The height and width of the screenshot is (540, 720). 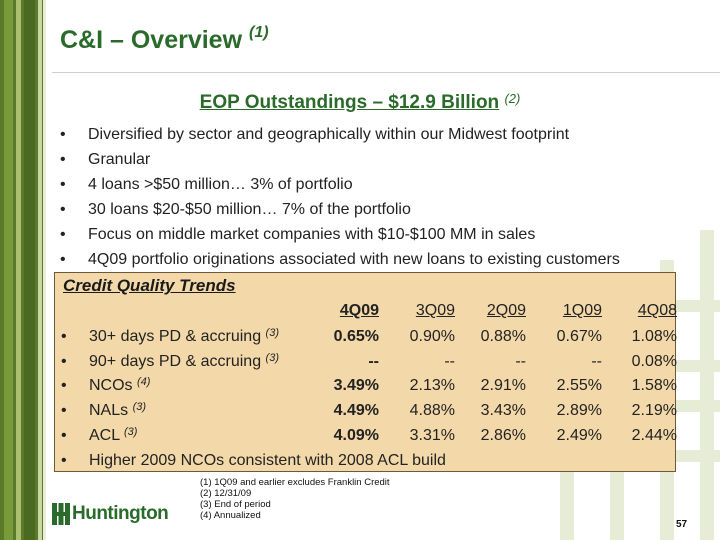 What do you see at coordinates (512, 98) in the screenshot?
I see `subtitle-footnote-ref: (2)` at bounding box center [512, 98].